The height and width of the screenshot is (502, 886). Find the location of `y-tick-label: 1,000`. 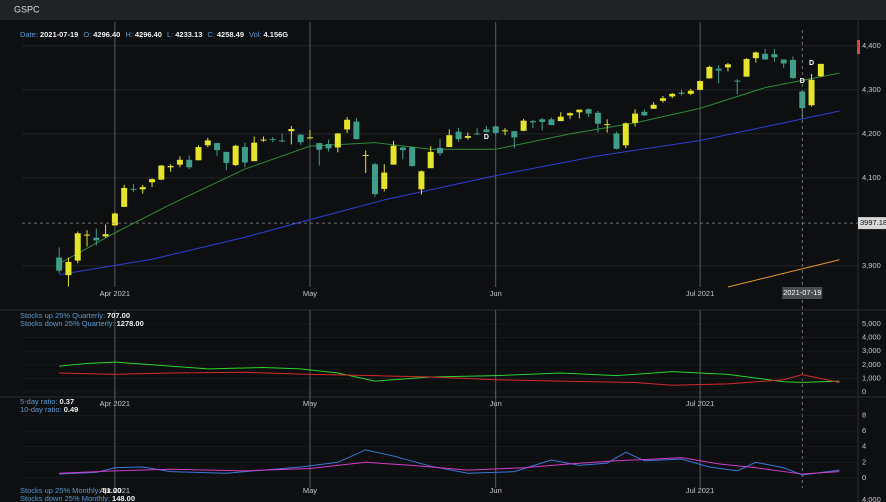

y-tick-label: 1,000 is located at coordinates (871, 377).